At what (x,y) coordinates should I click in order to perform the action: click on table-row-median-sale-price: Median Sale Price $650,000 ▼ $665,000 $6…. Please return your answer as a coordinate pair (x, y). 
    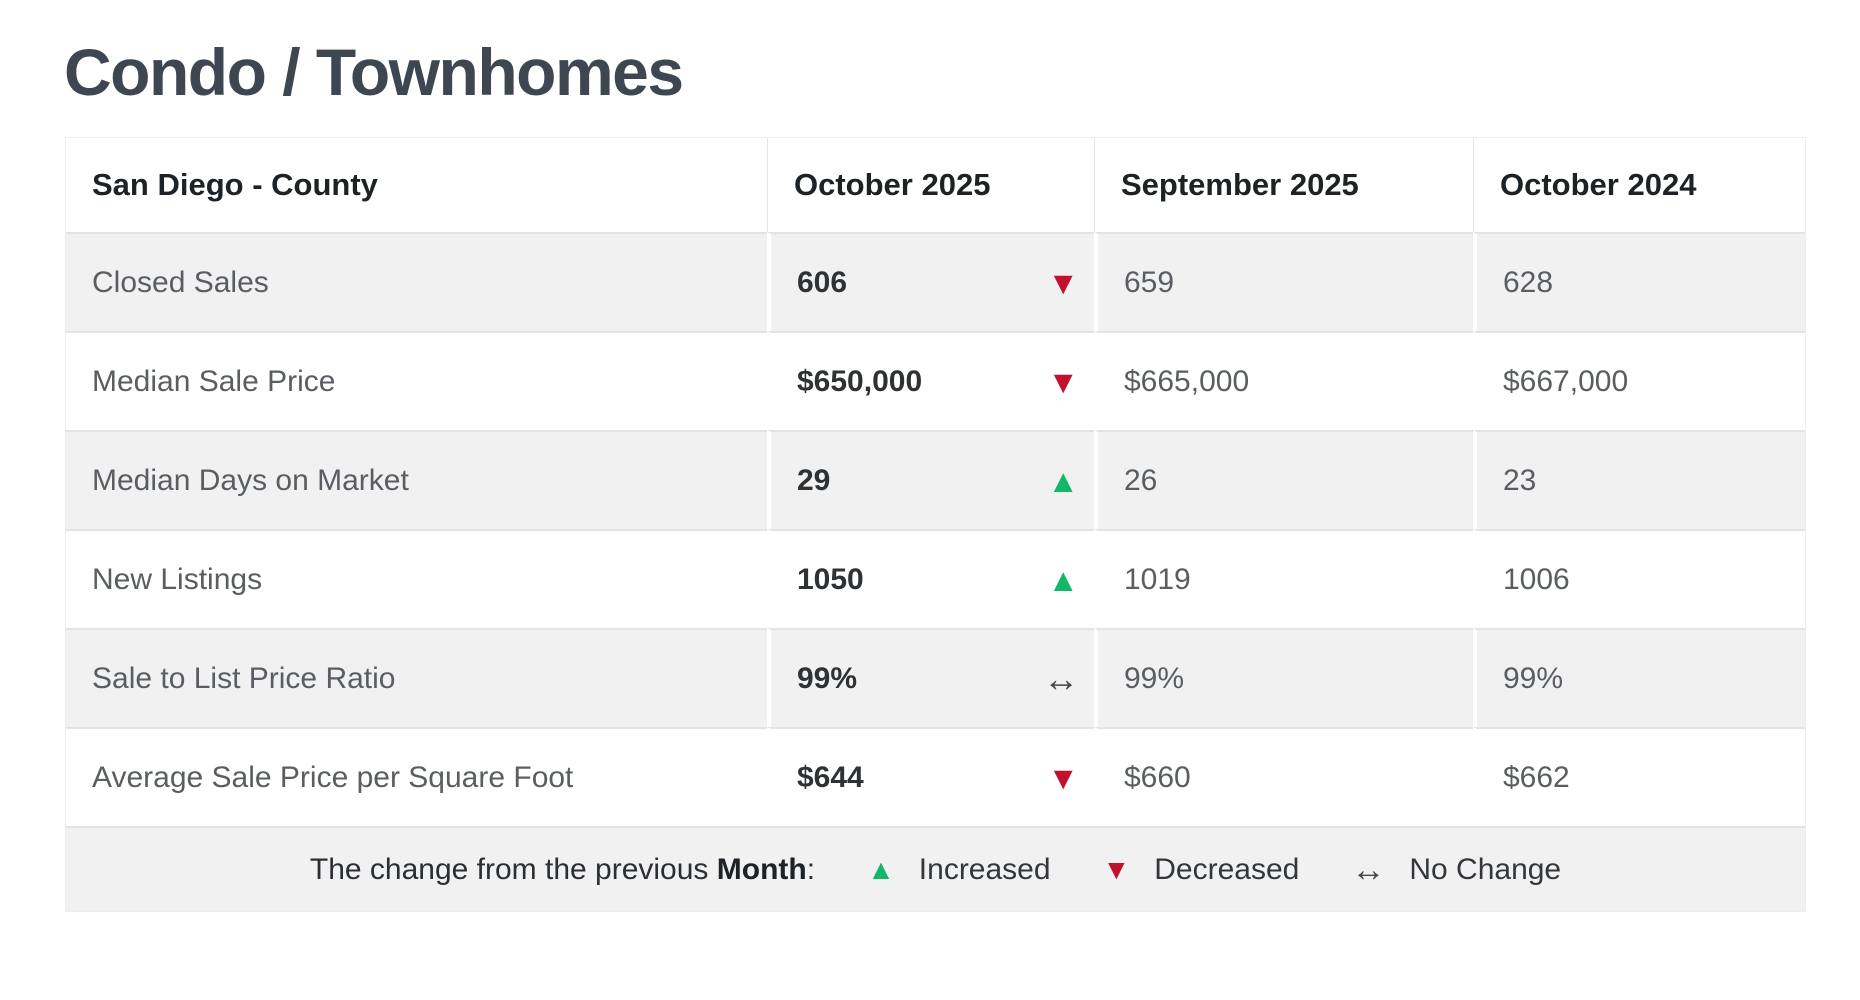
    Looking at the image, I should click on (935, 380).